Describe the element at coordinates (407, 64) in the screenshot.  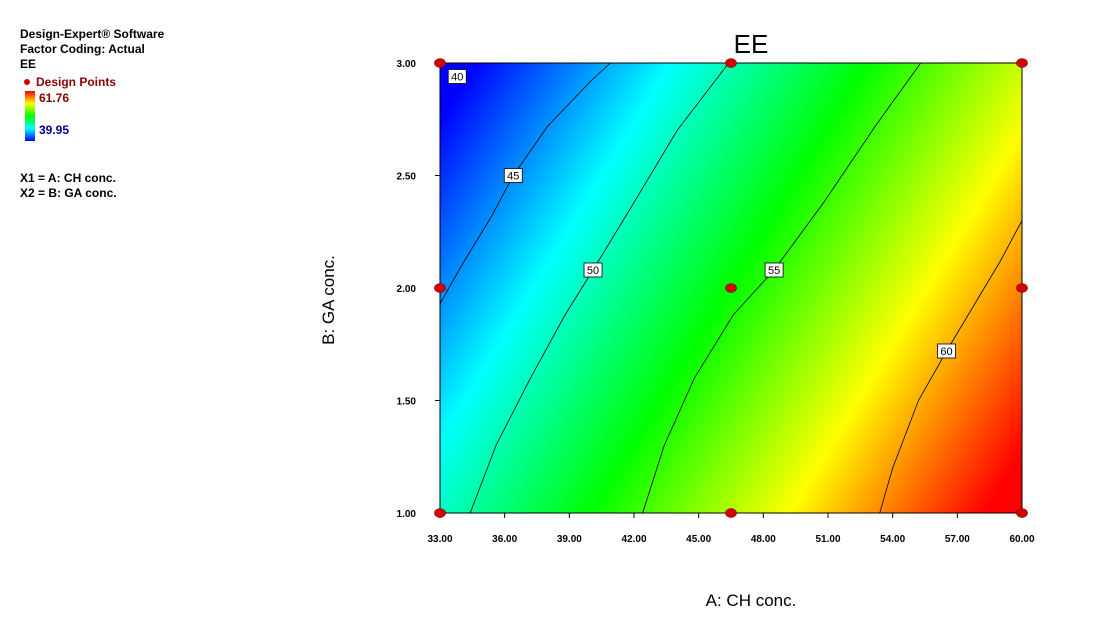
I see `y-tick-label: 3.00` at that location.